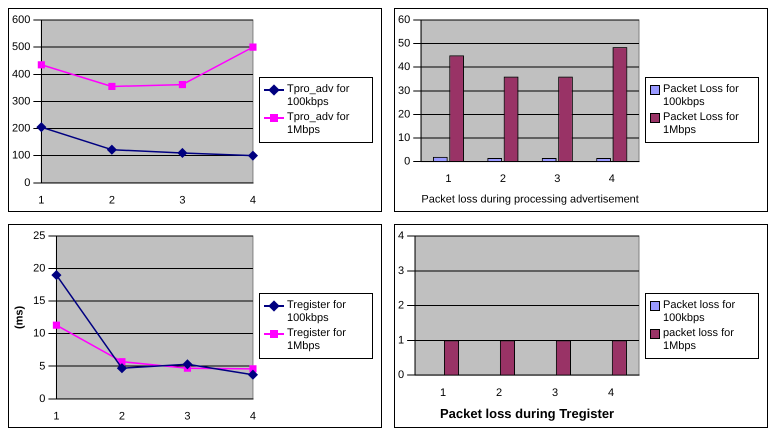 This screenshot has height=439, width=776. What do you see at coordinates (701, 124) in the screenshot?
I see `legend-label: Packet Loss for 1Mbps` at bounding box center [701, 124].